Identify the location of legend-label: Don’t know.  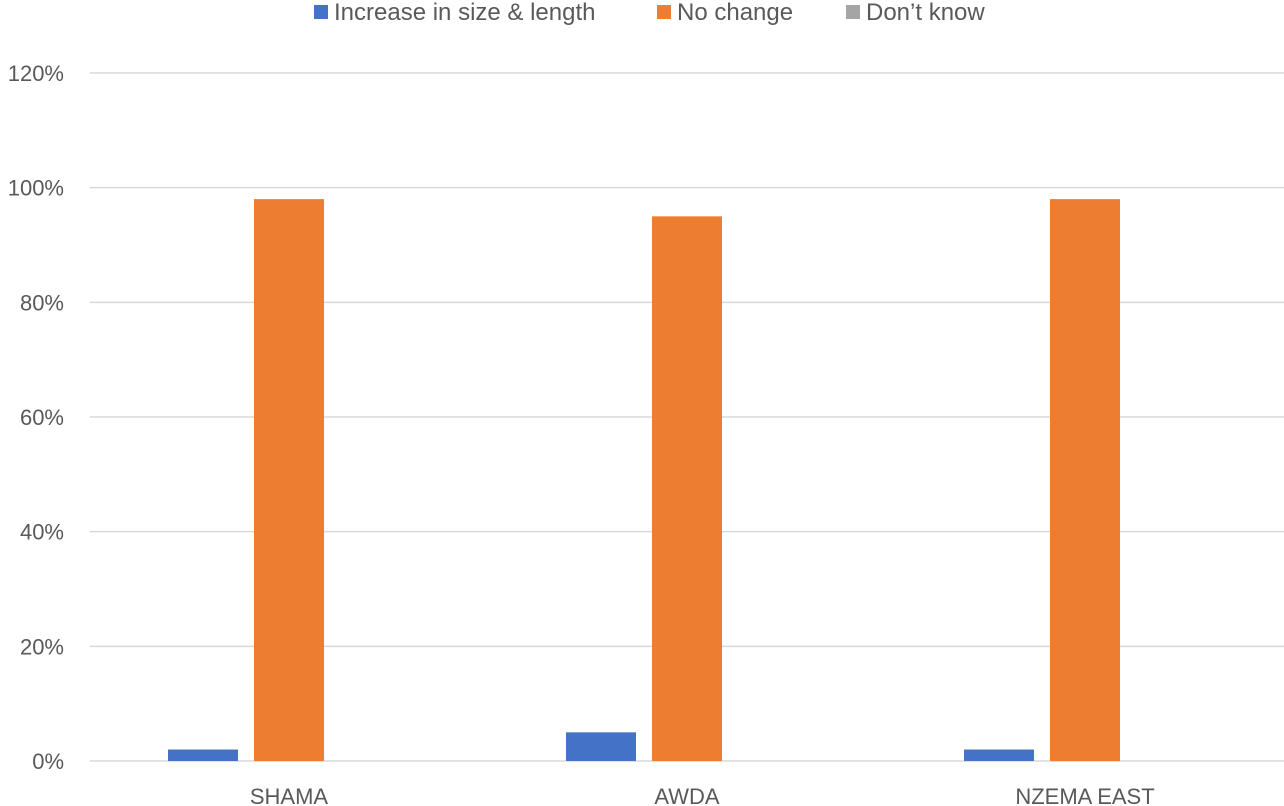
(925, 13).